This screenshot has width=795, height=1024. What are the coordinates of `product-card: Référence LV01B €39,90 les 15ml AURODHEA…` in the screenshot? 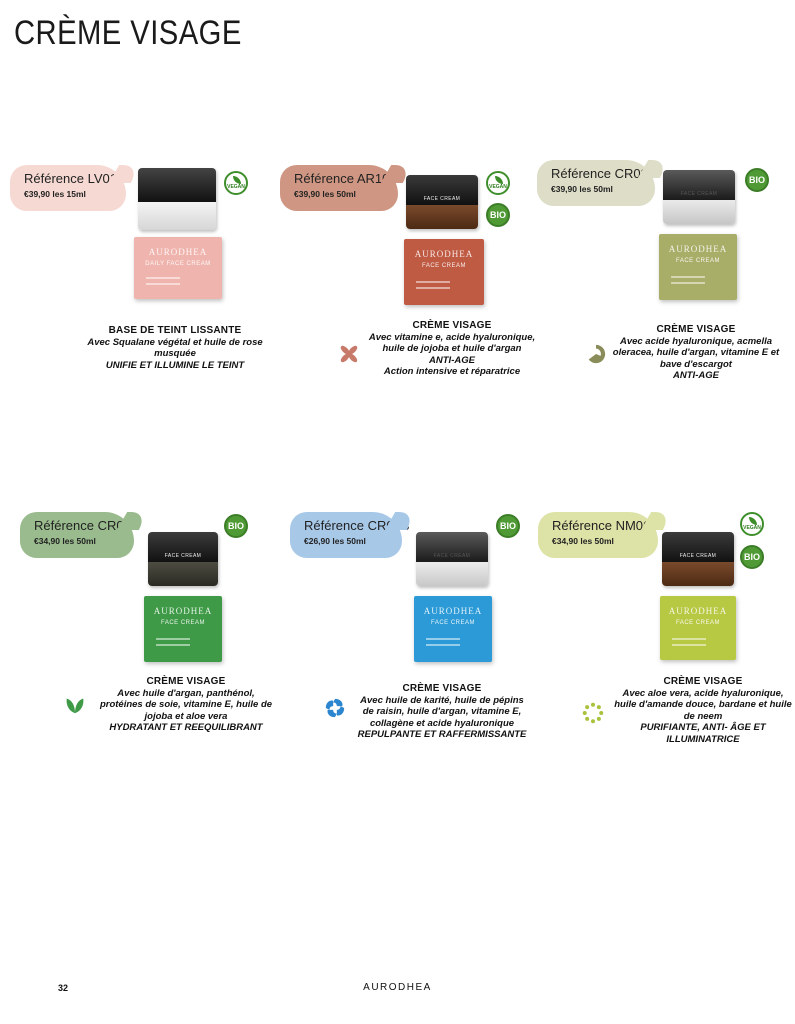 It's located at (140, 305).